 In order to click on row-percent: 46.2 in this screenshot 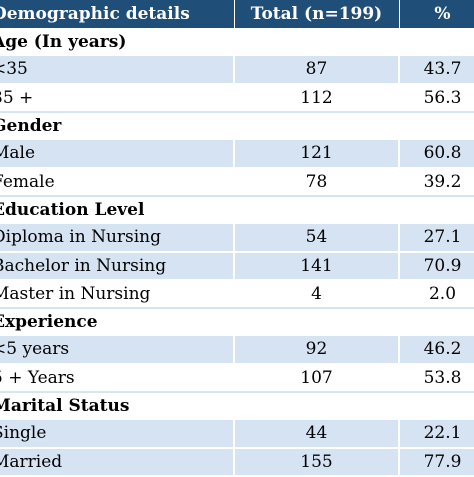, I will do `click(436, 350)`.